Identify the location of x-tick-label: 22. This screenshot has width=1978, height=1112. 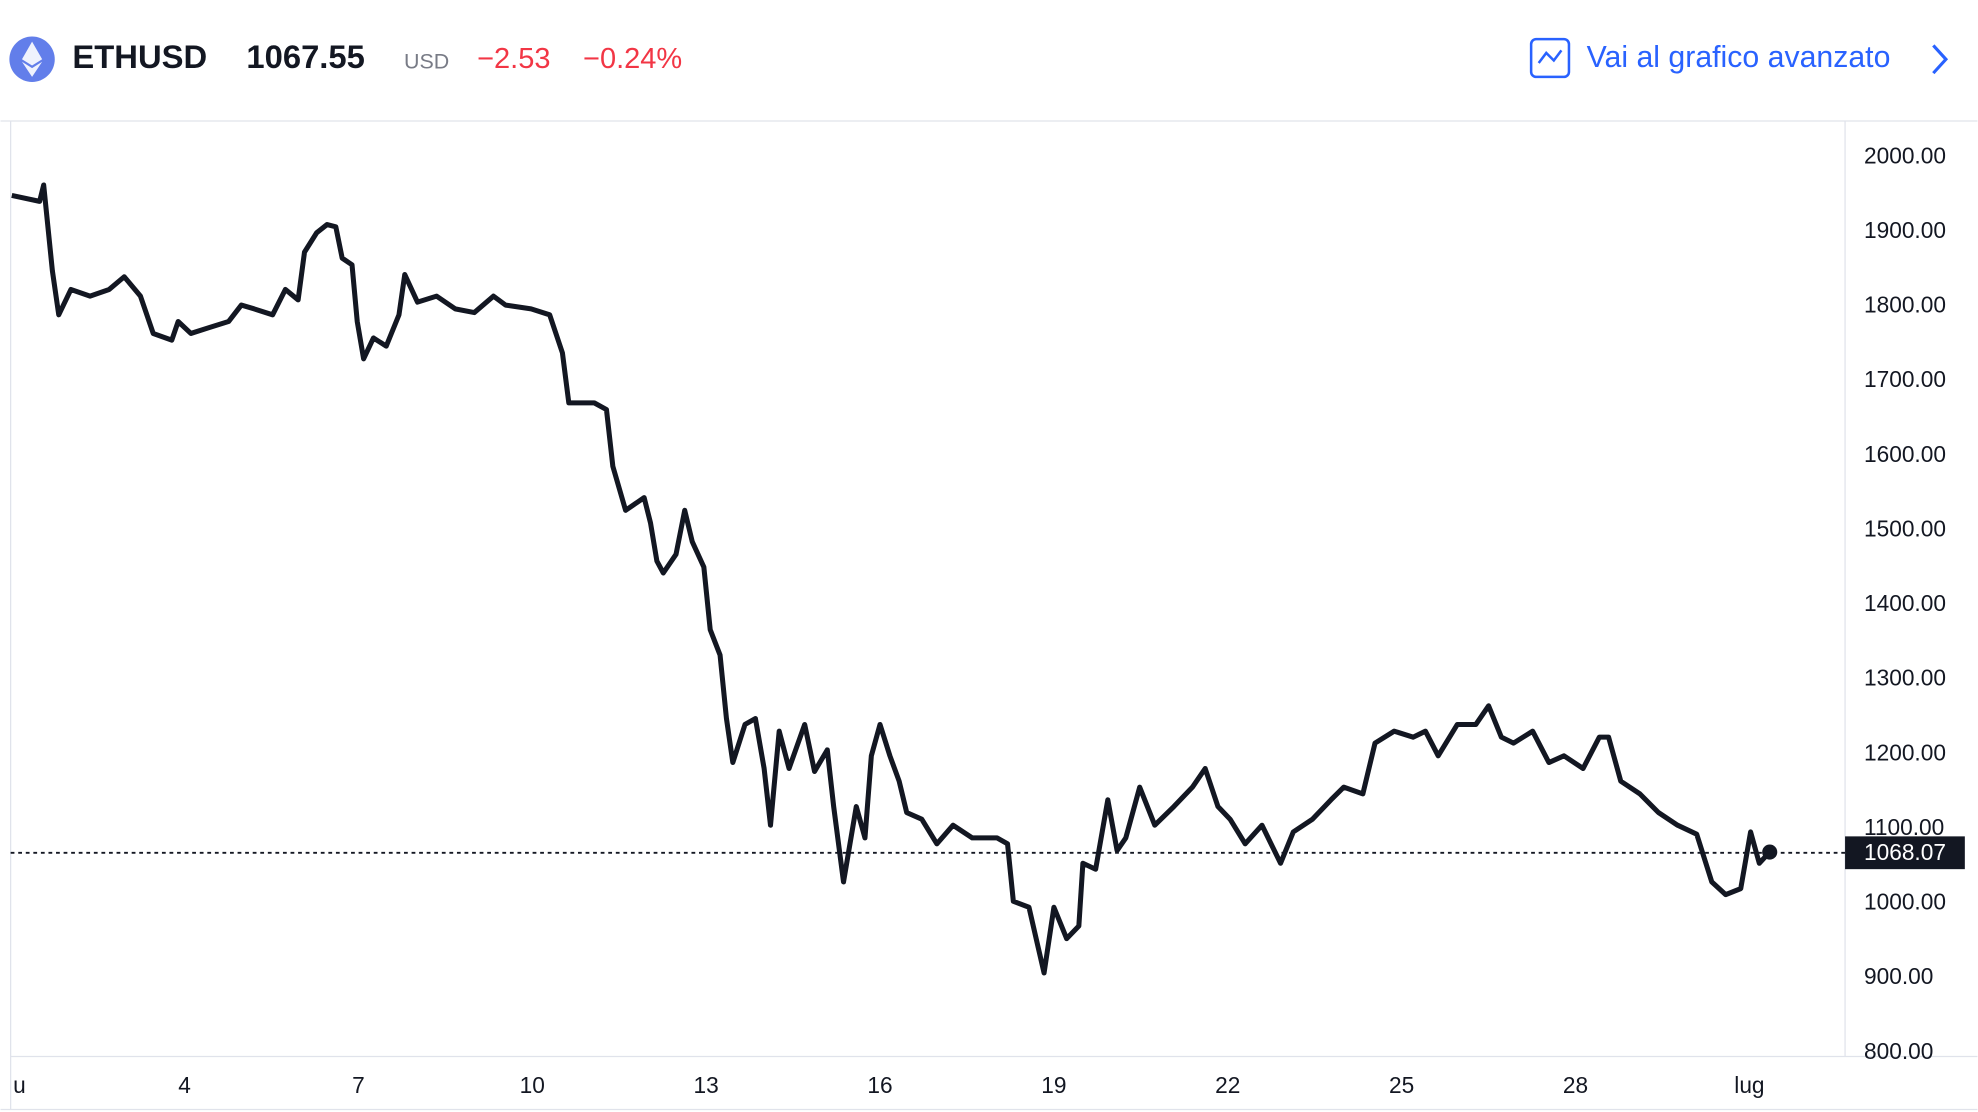
(1227, 1085).